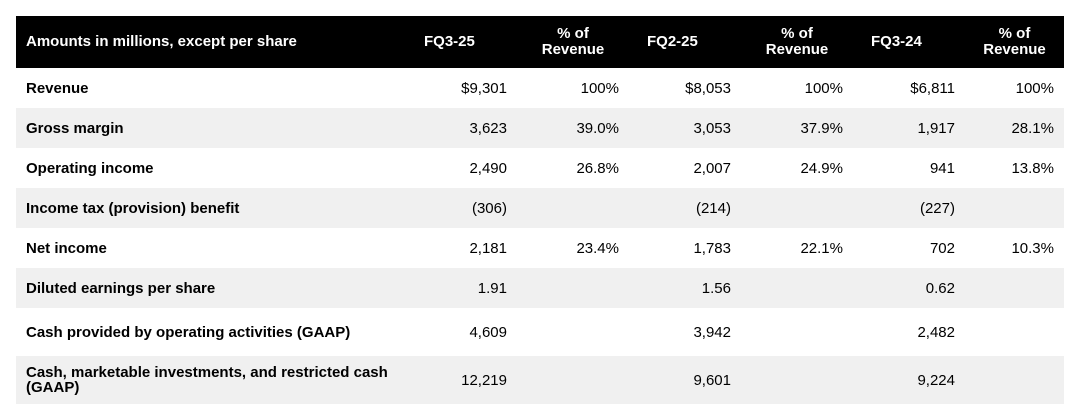  What do you see at coordinates (1032, 128) in the screenshot?
I see `cell-value: 28.1%` at bounding box center [1032, 128].